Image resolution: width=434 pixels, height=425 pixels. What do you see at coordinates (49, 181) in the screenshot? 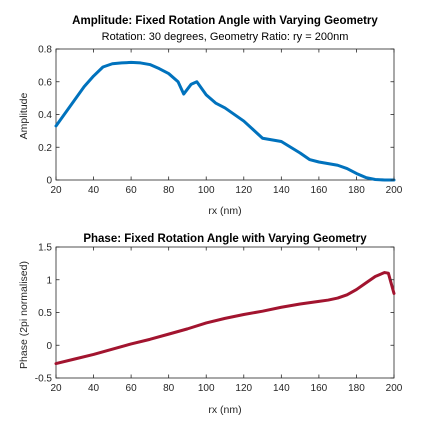
I see `amplitude-ytick-label: 0` at bounding box center [49, 181].